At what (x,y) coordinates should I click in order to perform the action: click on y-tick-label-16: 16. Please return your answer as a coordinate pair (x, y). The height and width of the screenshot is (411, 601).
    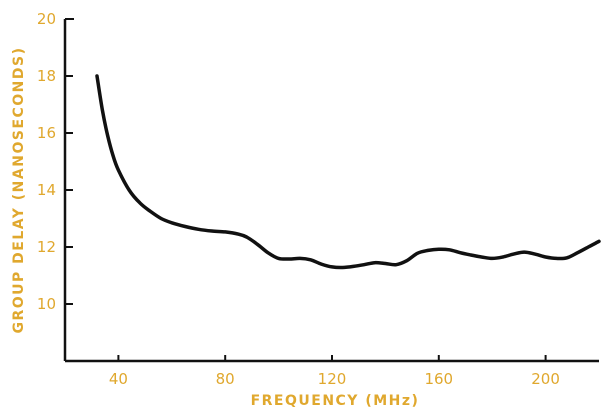
    Looking at the image, I should click on (46, 133).